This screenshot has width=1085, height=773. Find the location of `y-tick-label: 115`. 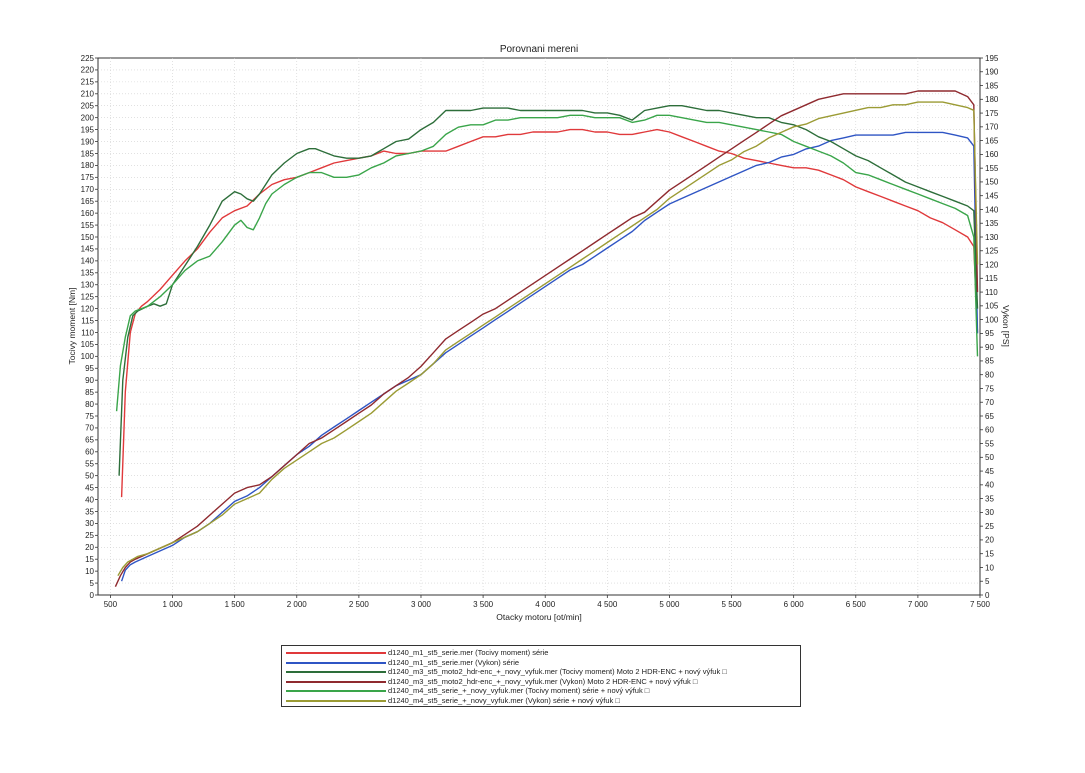

y-tick-label: 115 is located at coordinates (87, 320).